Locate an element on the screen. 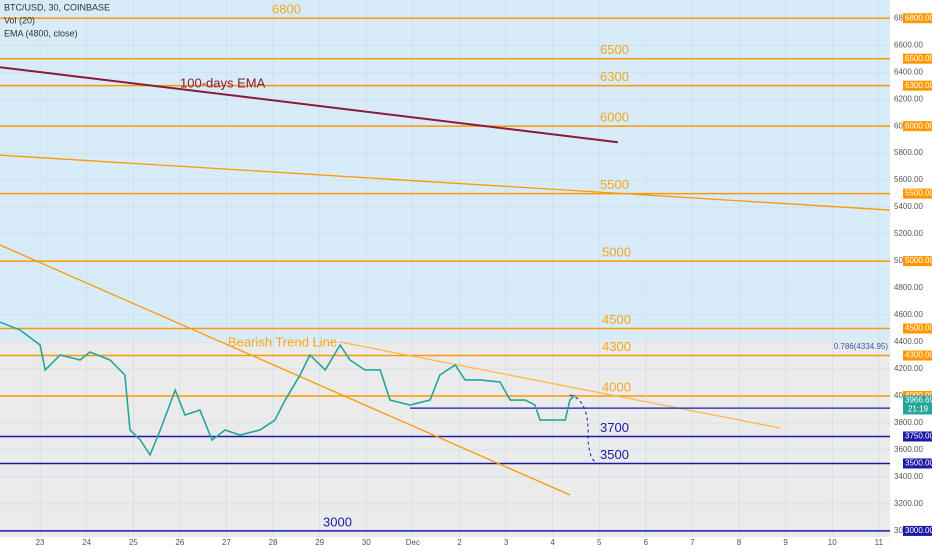 The image size is (932, 550). level-axis-label: 6500.00 is located at coordinates (918, 58).